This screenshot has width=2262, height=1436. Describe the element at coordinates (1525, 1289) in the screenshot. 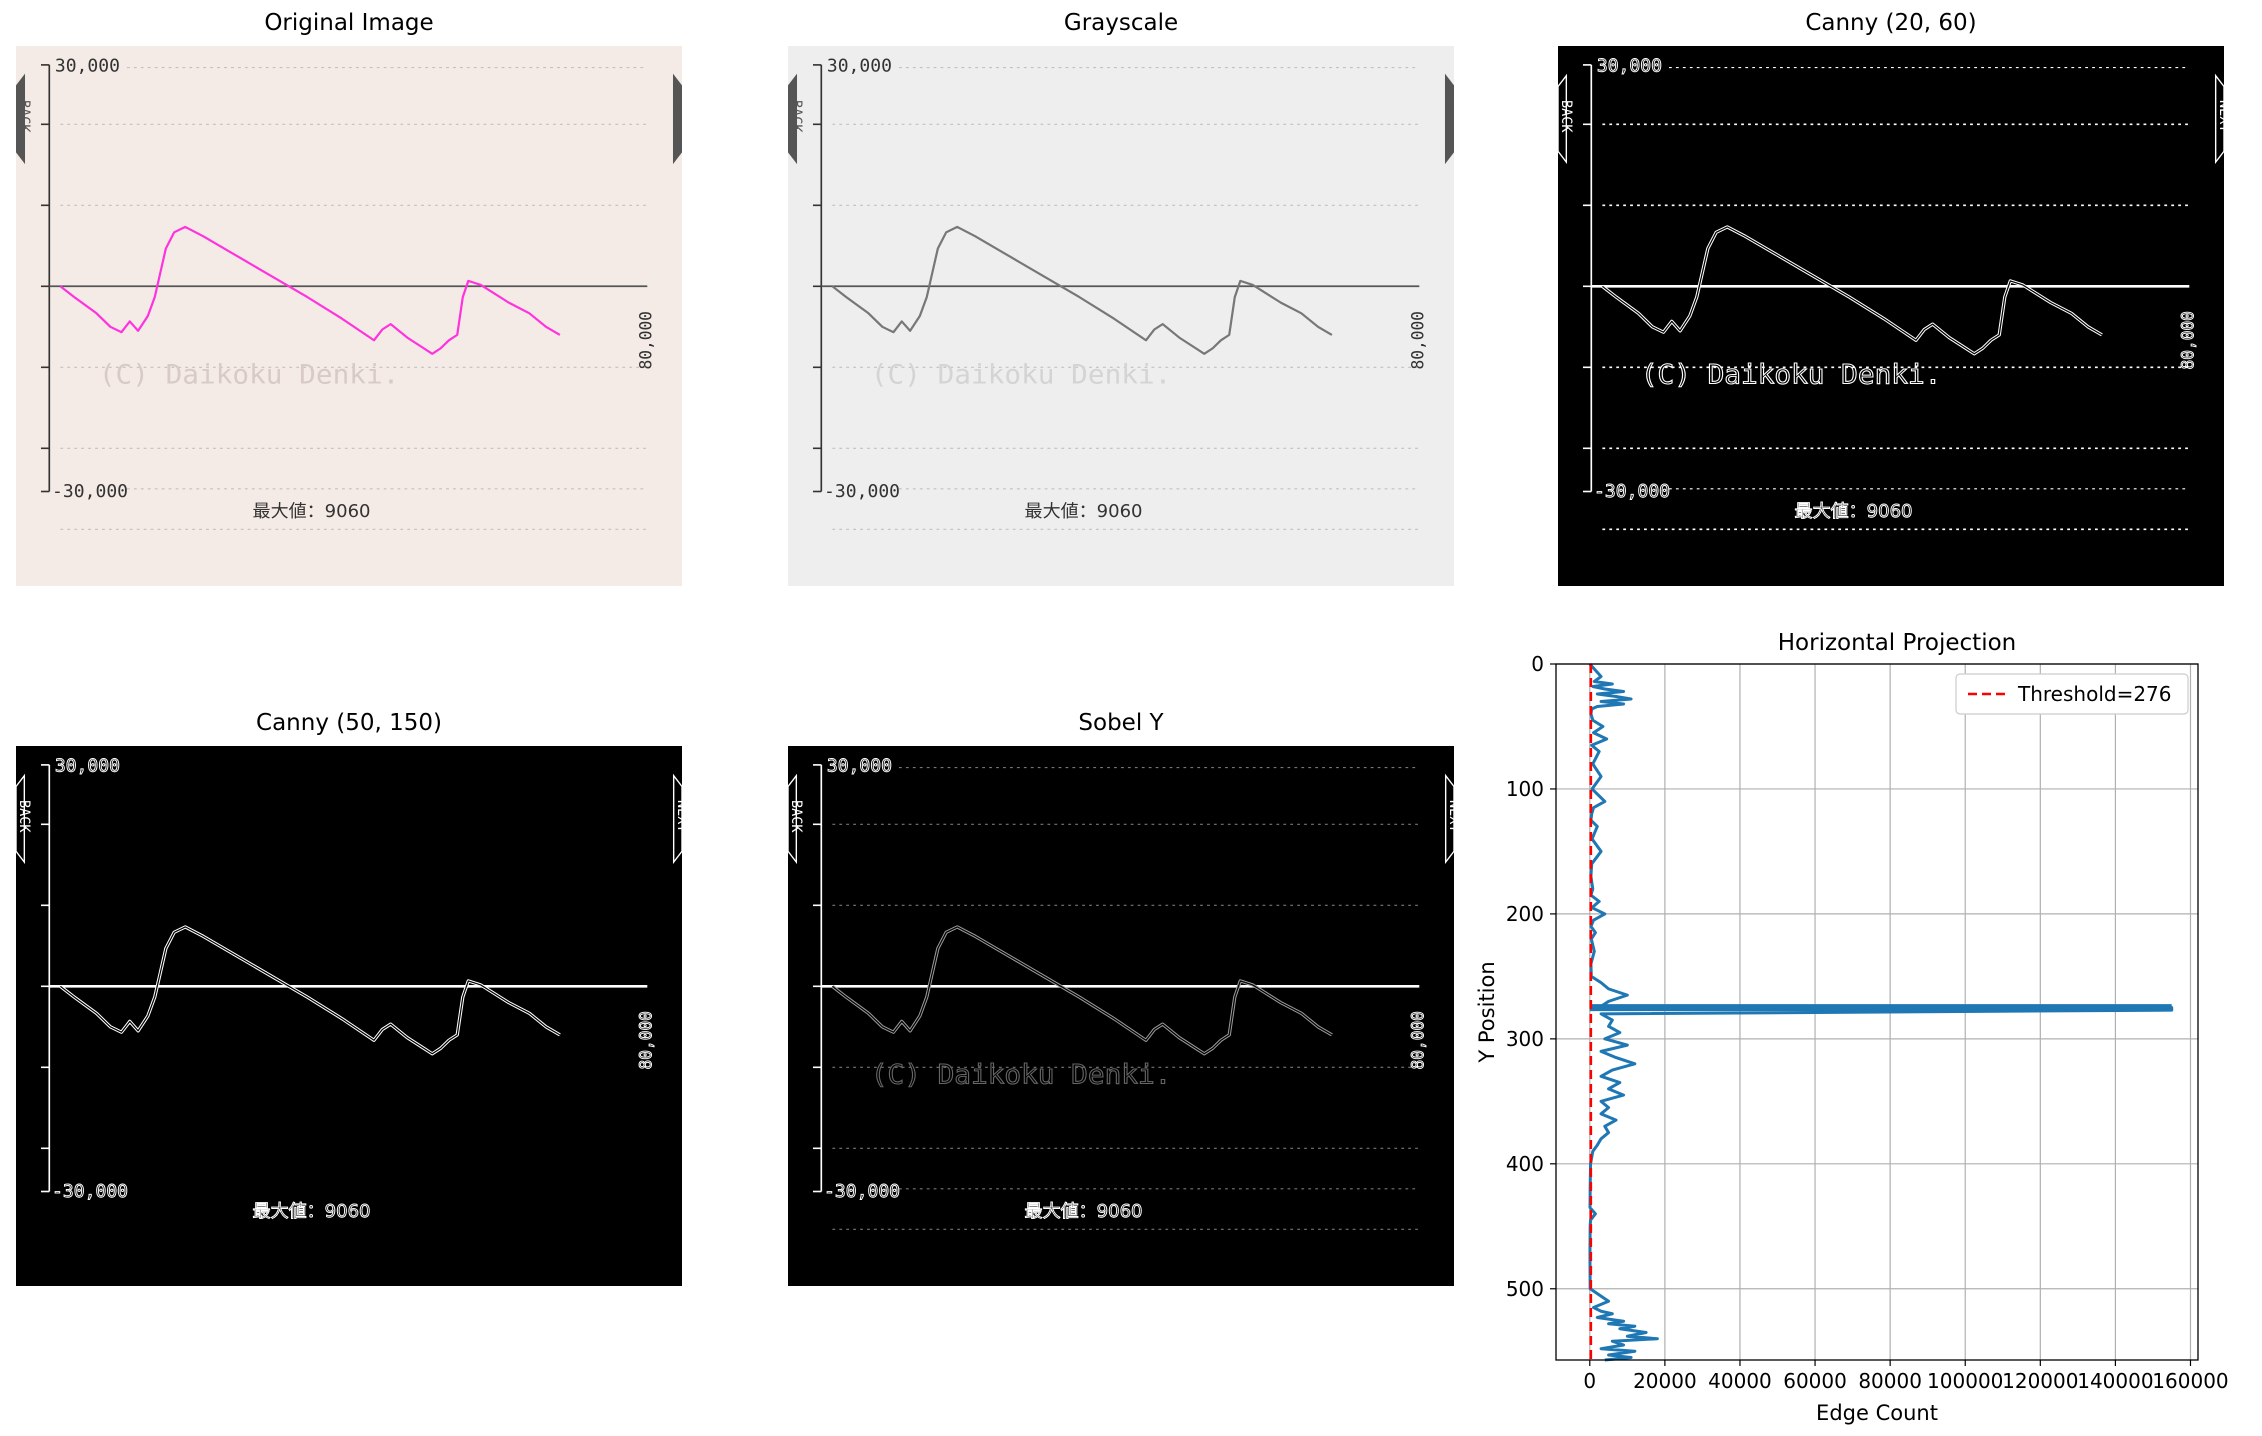

I see `y-tick-label: 500` at that location.